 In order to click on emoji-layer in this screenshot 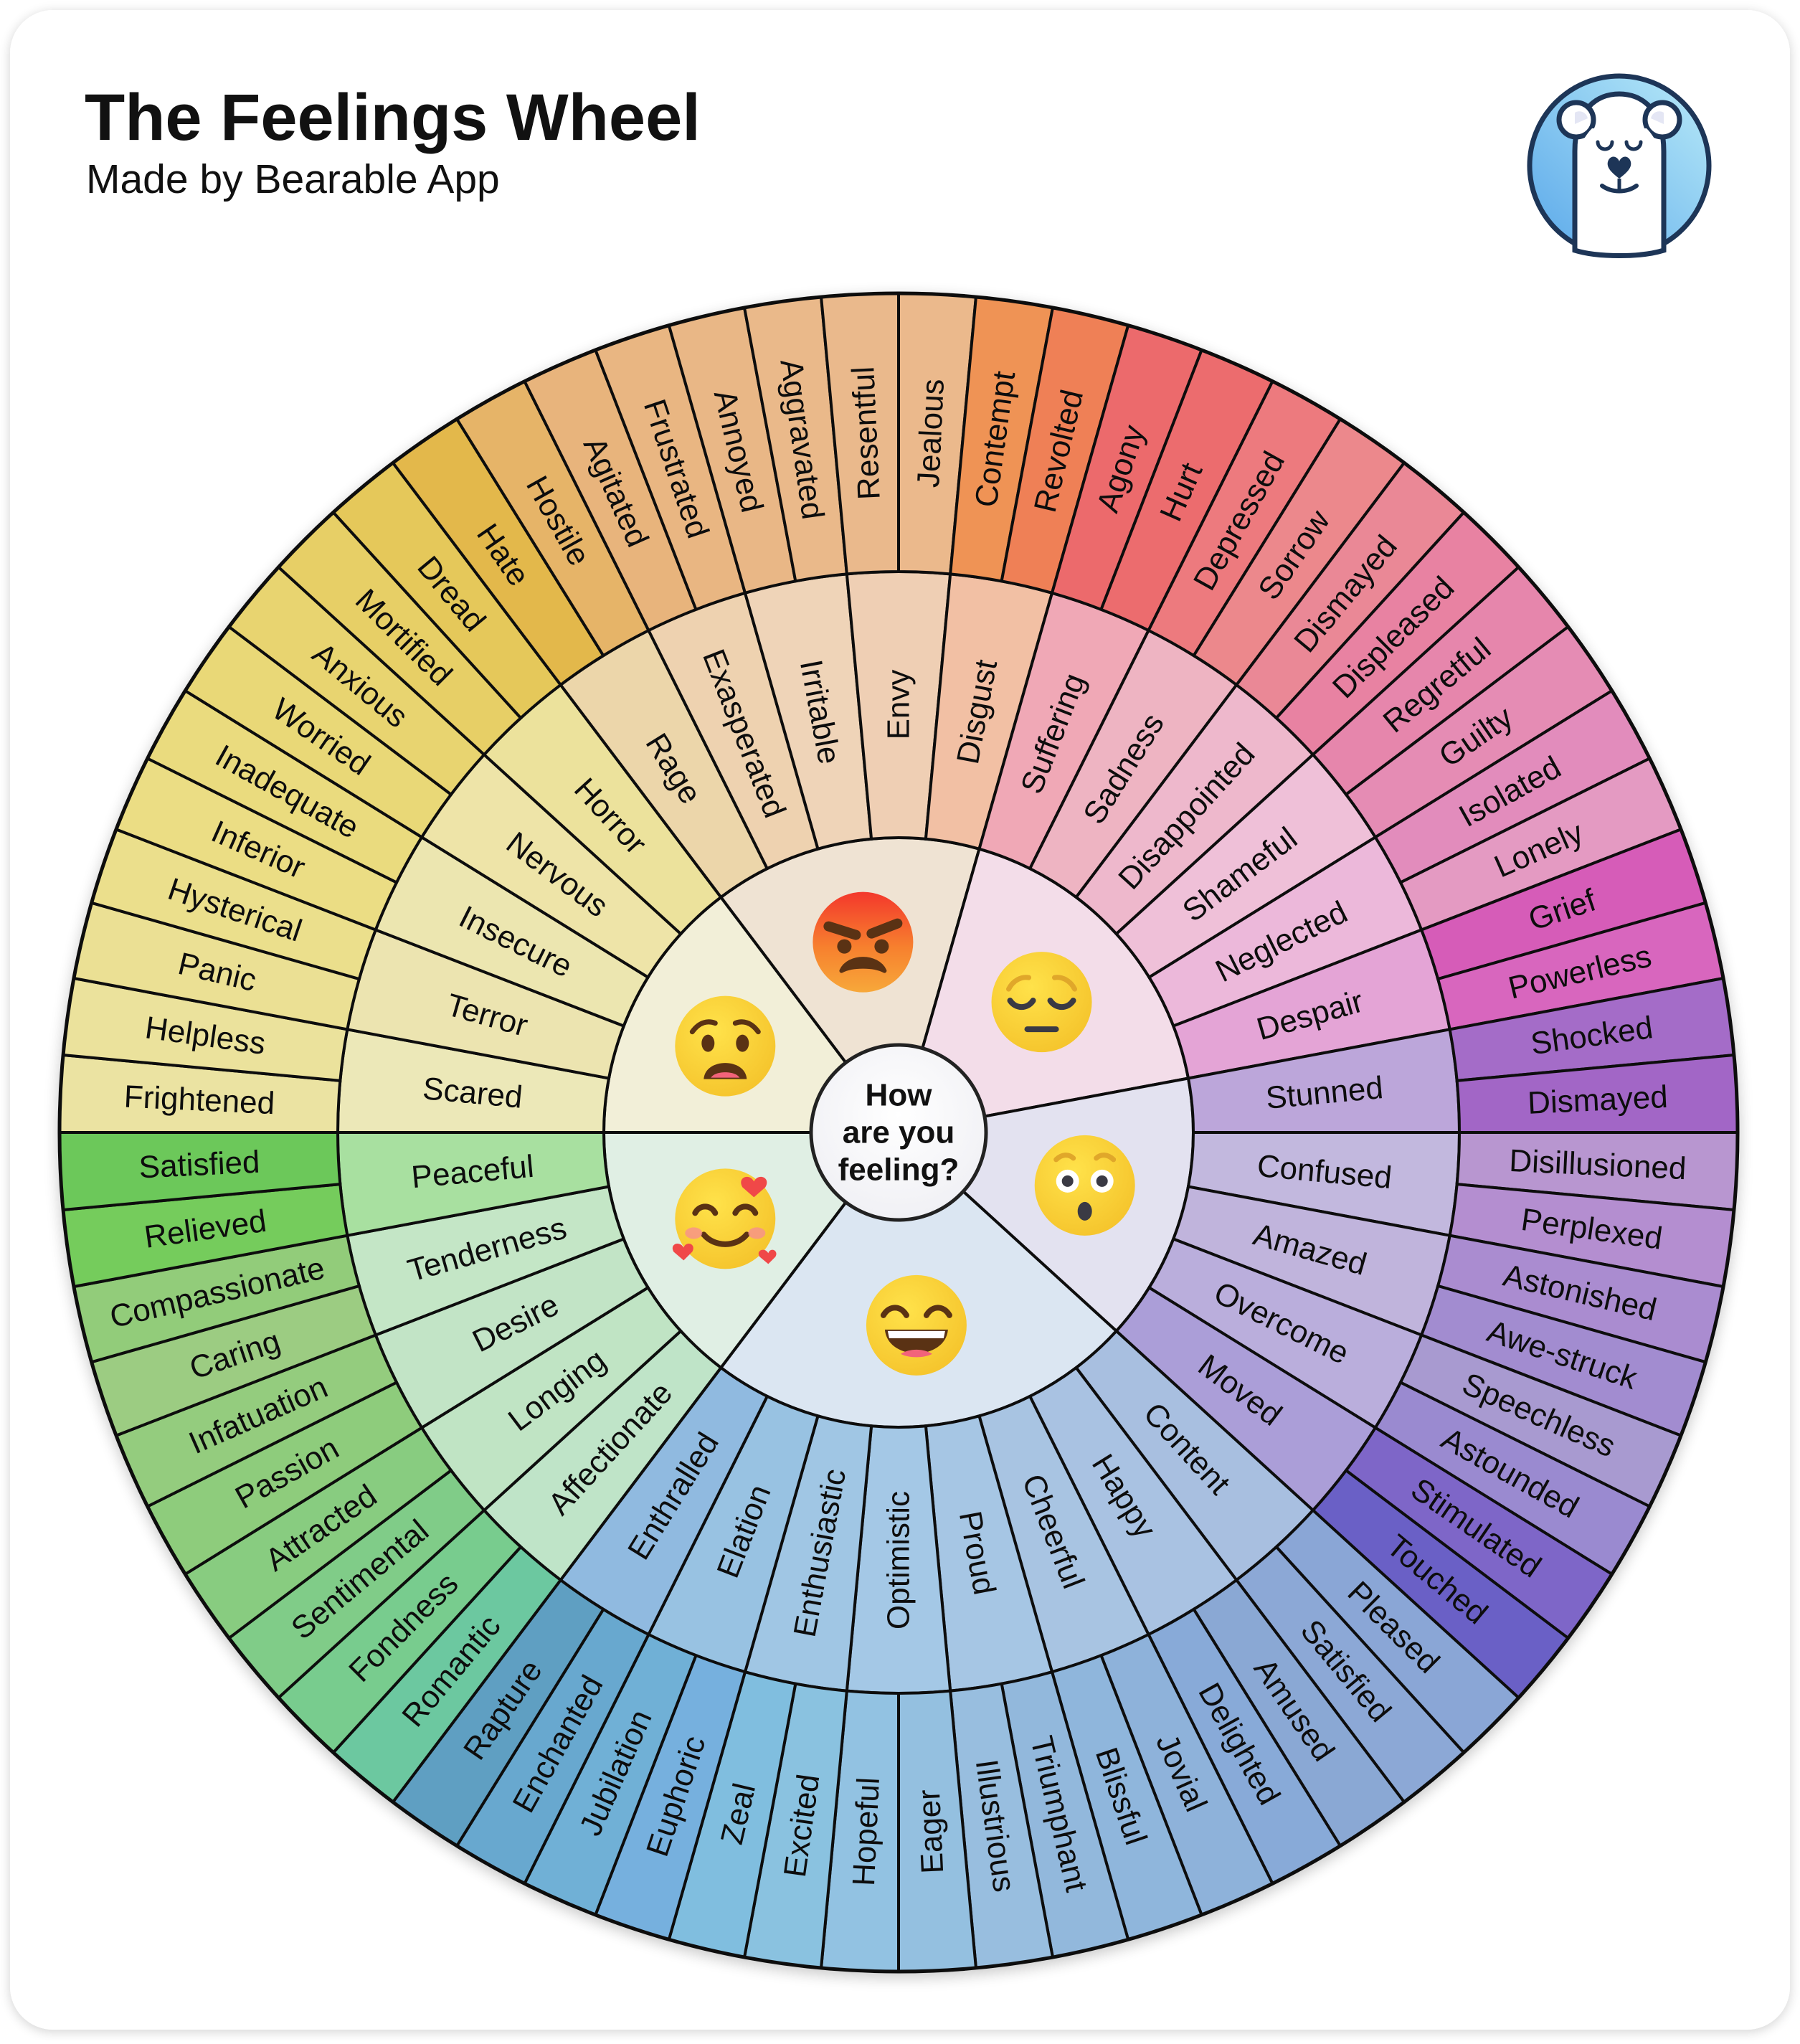, I will do `click(903, 1133)`.